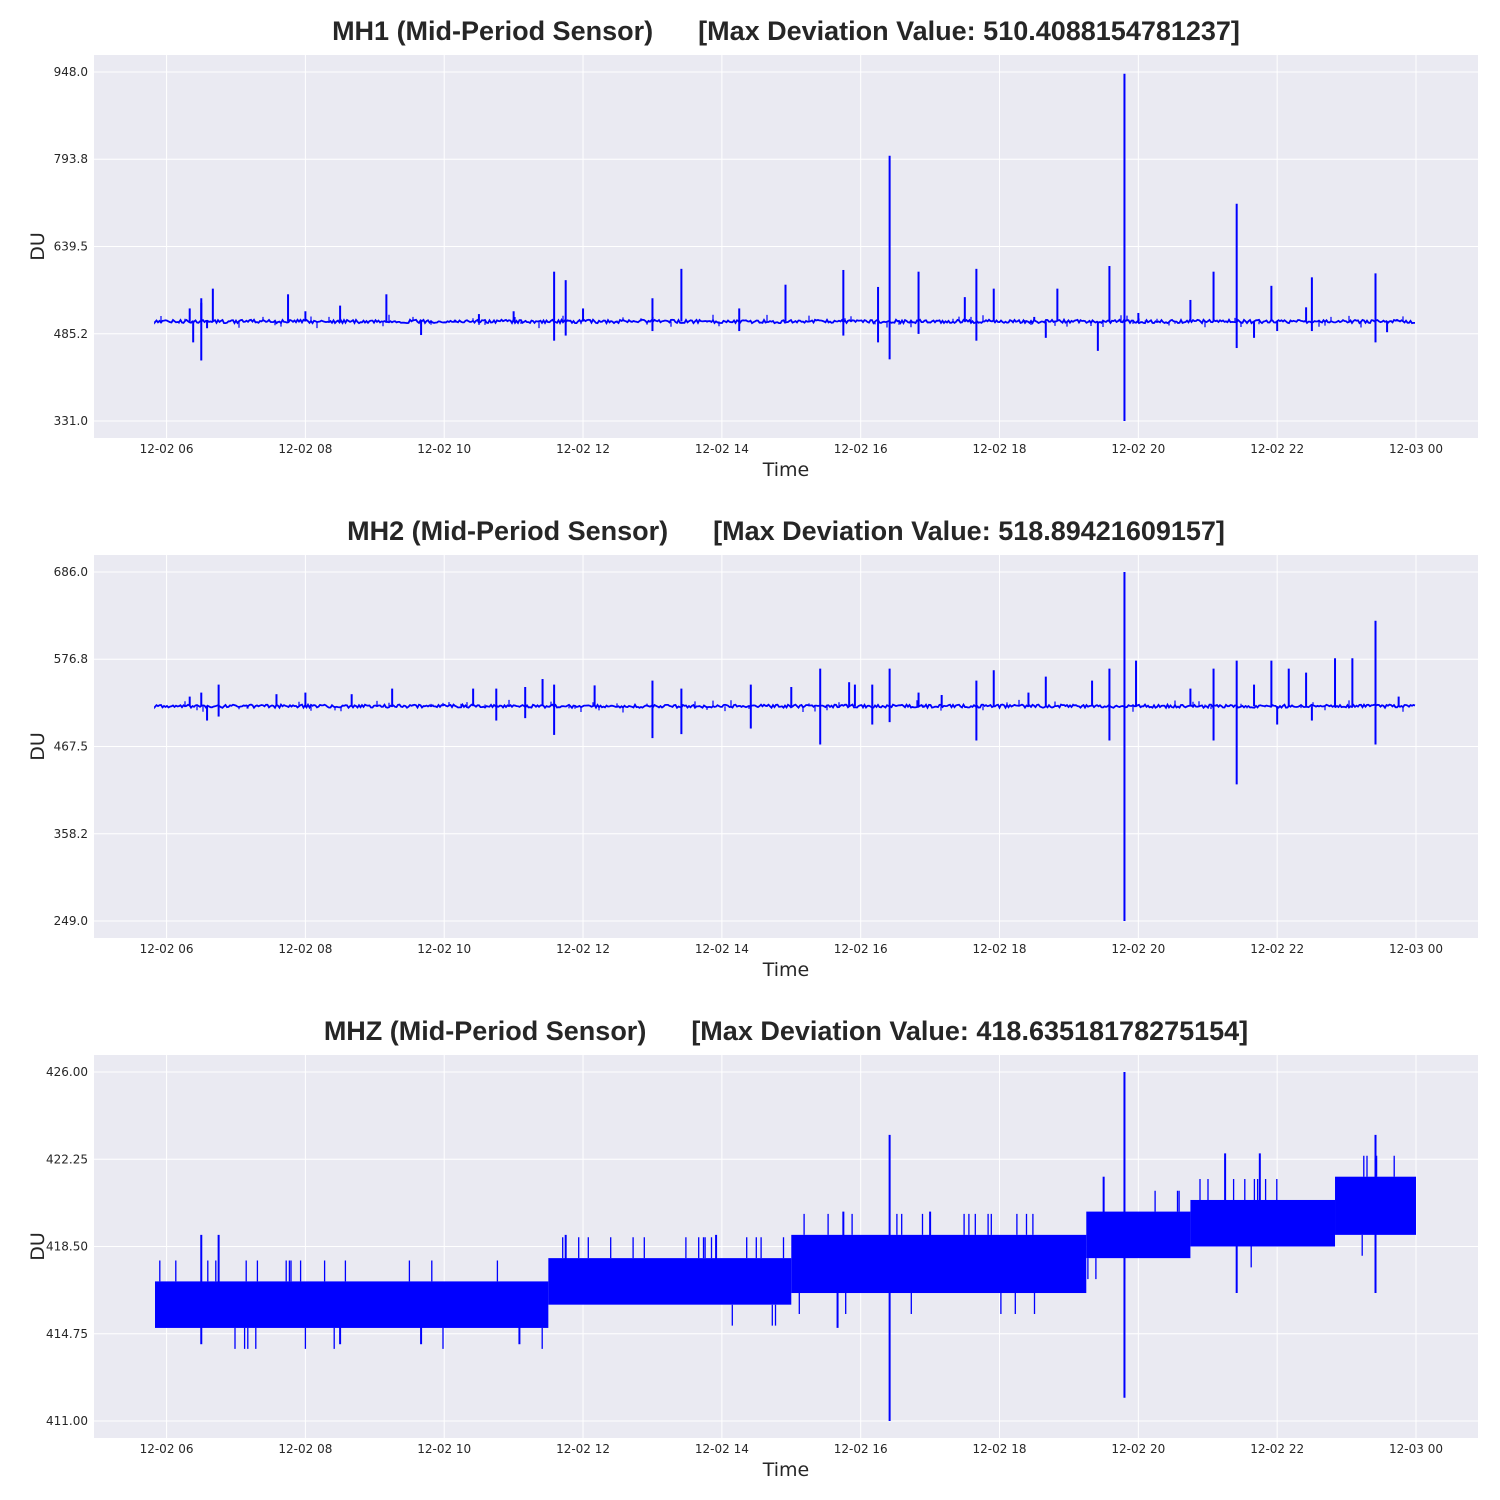 The height and width of the screenshot is (1500, 1500). Describe the element at coordinates (71, 159) in the screenshot. I see `y-tick-label: 793.8` at that location.